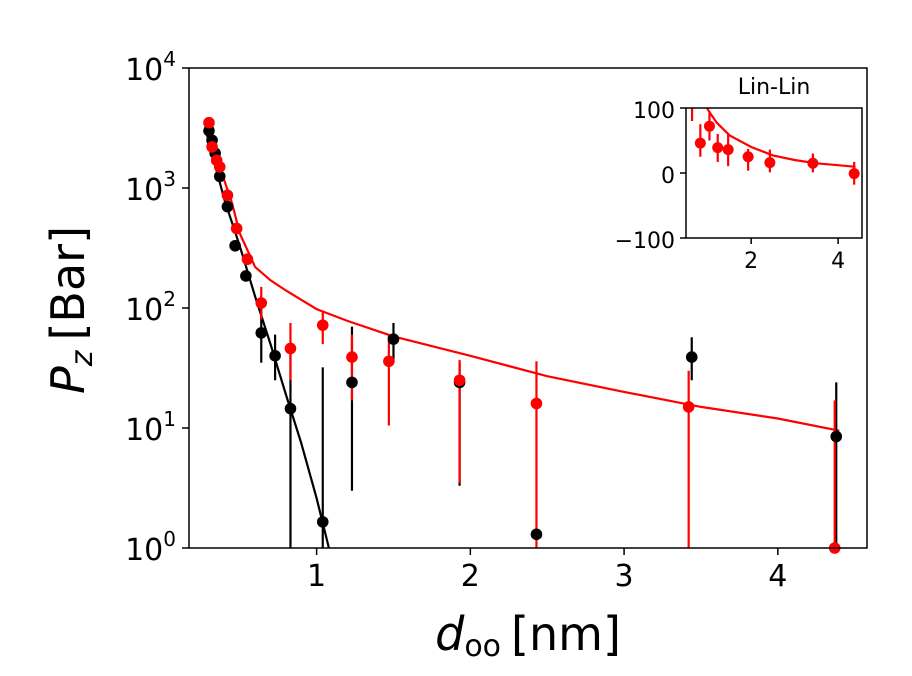 This screenshot has height=676, width=912. I want to click on tick-exponent: 0, so click(169, 539).